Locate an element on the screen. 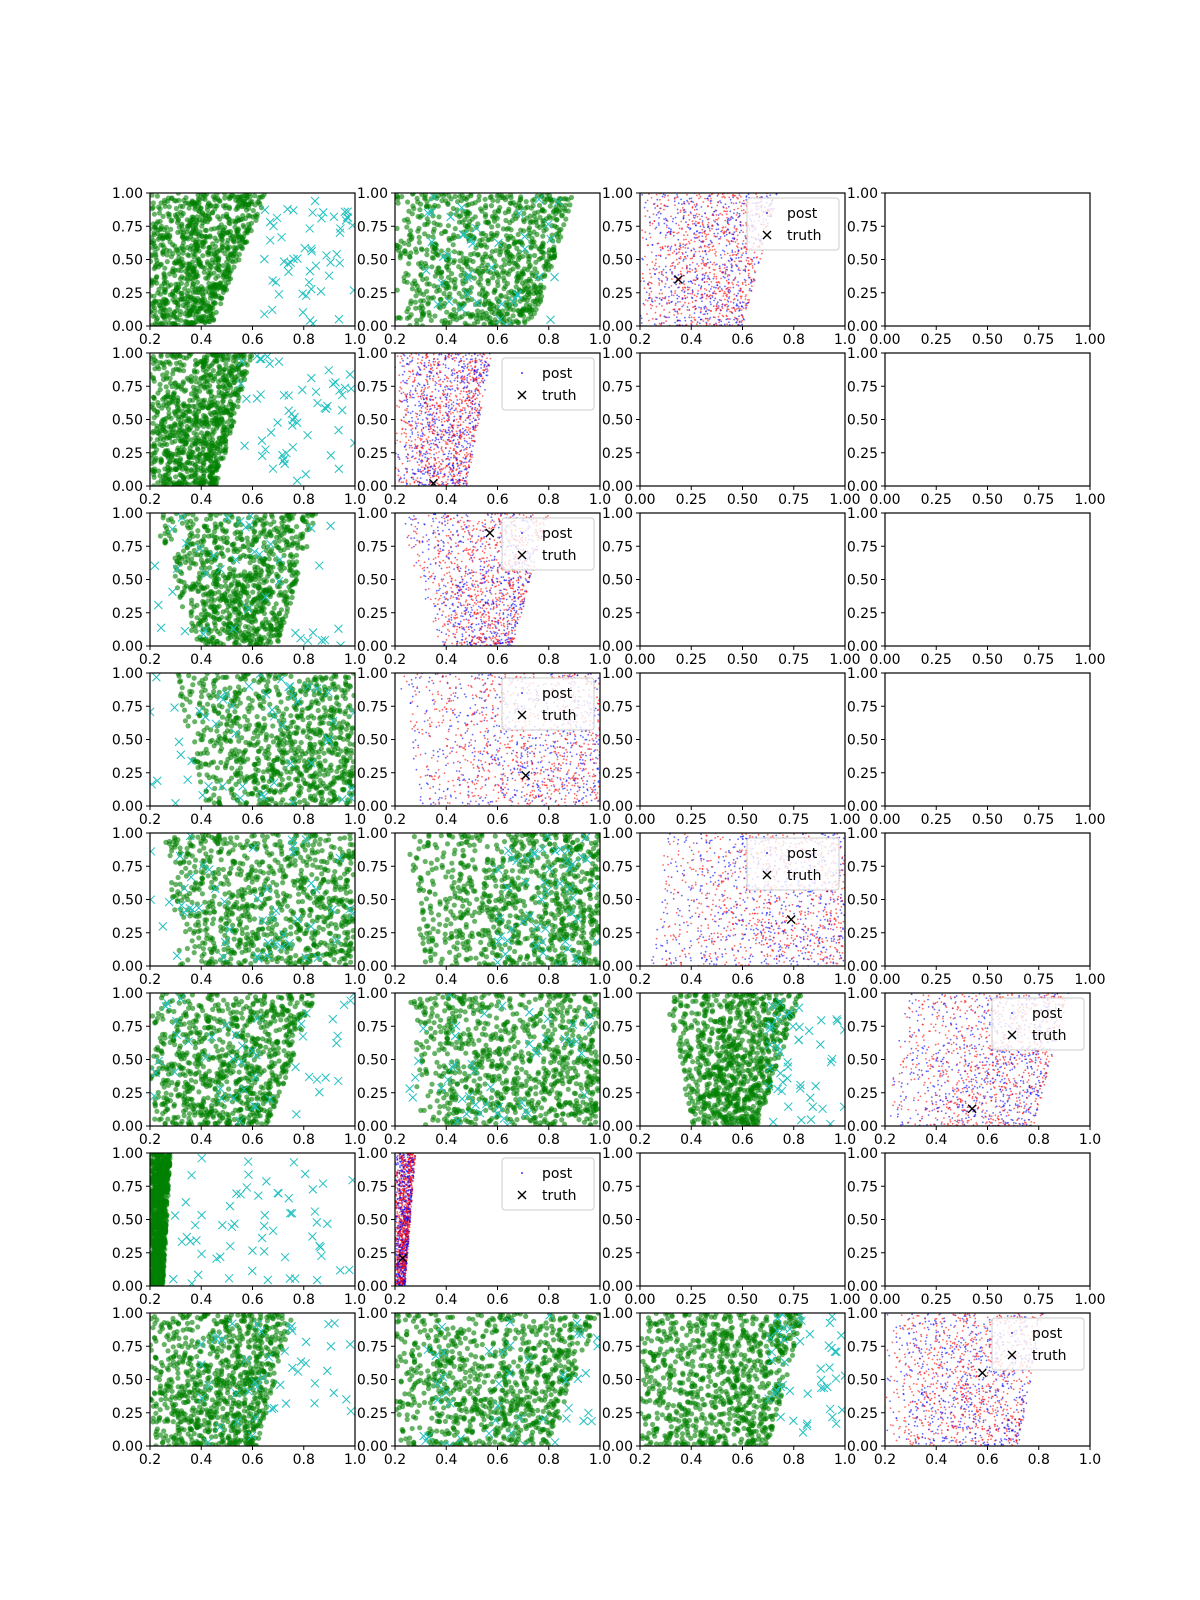 This screenshot has height=1600, width=1200. sample-crosses is located at coordinates (492, 259).